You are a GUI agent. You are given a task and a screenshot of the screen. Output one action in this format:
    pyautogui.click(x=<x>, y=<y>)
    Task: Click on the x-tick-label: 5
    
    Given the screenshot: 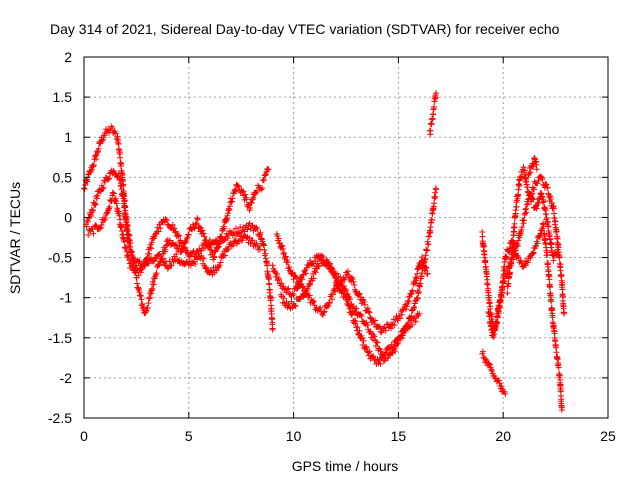 What is the action you would take?
    pyautogui.click(x=189, y=436)
    